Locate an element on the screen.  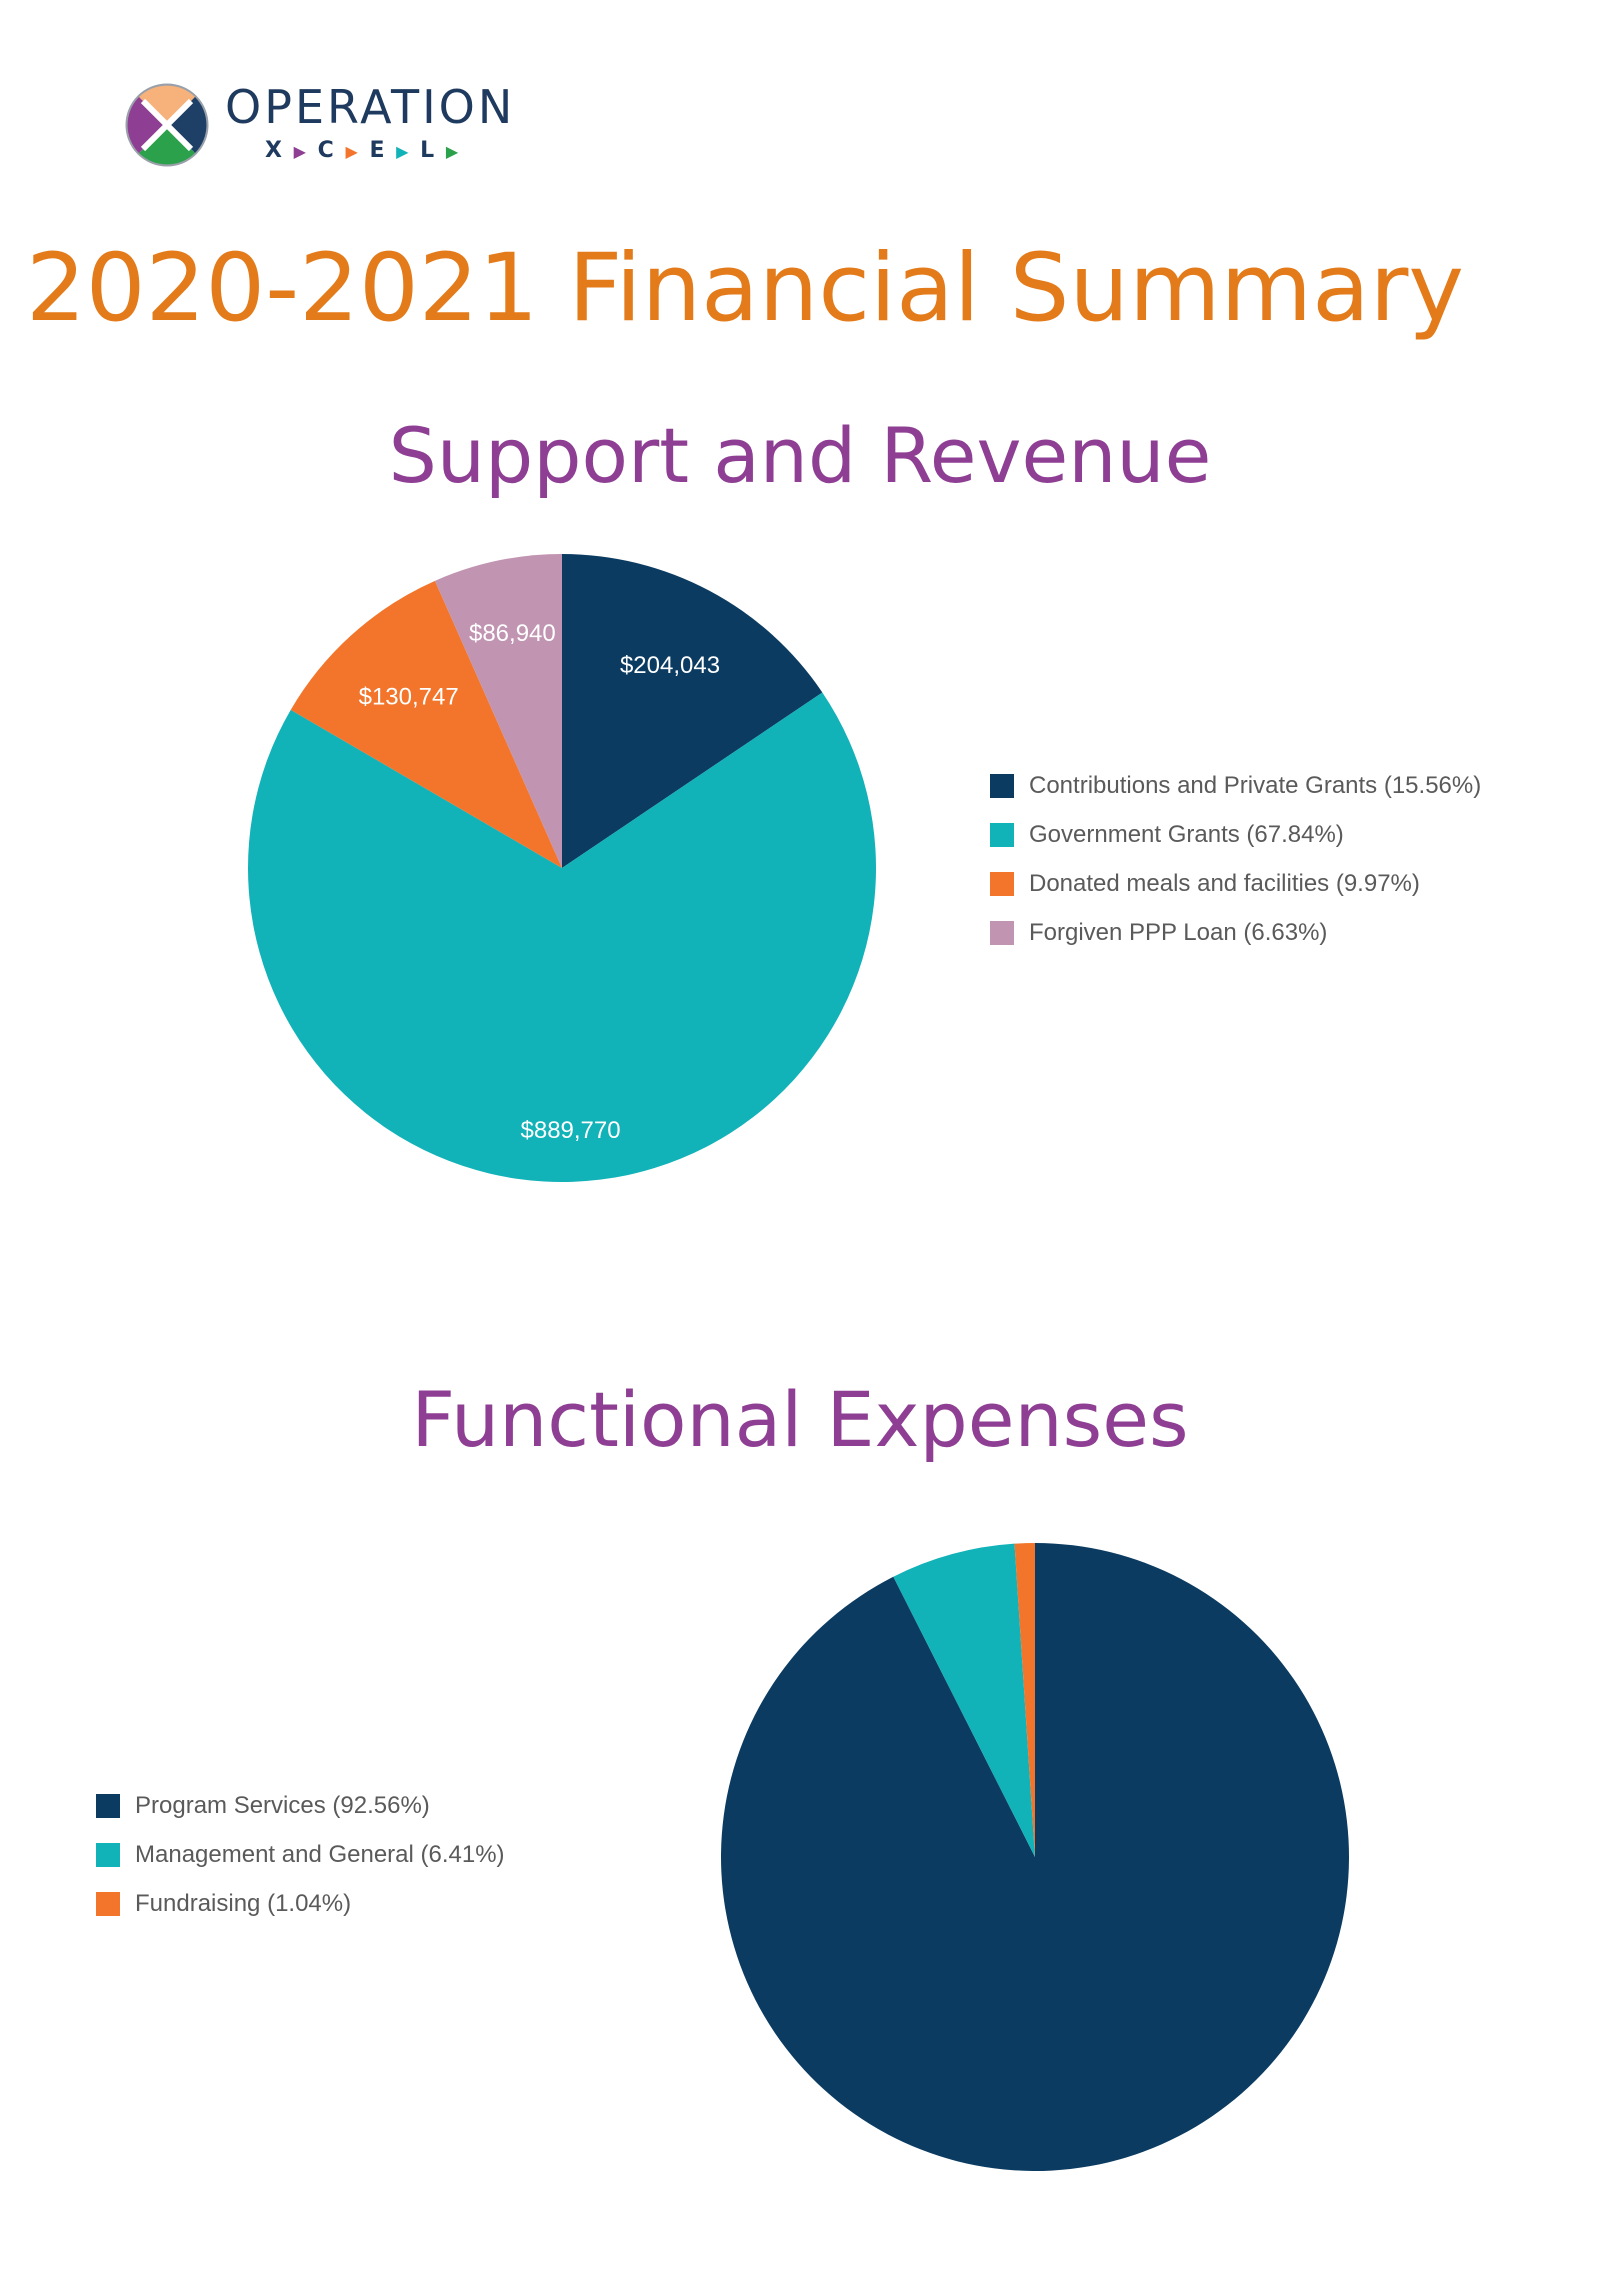
revenue-chart-title: Support and Revenue is located at coordinates (800, 455).